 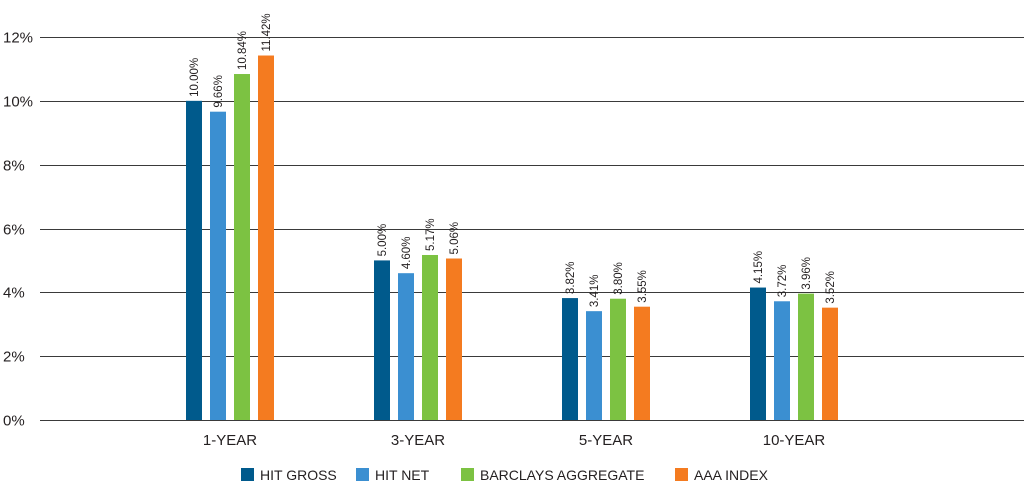 What do you see at coordinates (402, 475) in the screenshot?
I see `legend-label-hit-net: HIT NET` at bounding box center [402, 475].